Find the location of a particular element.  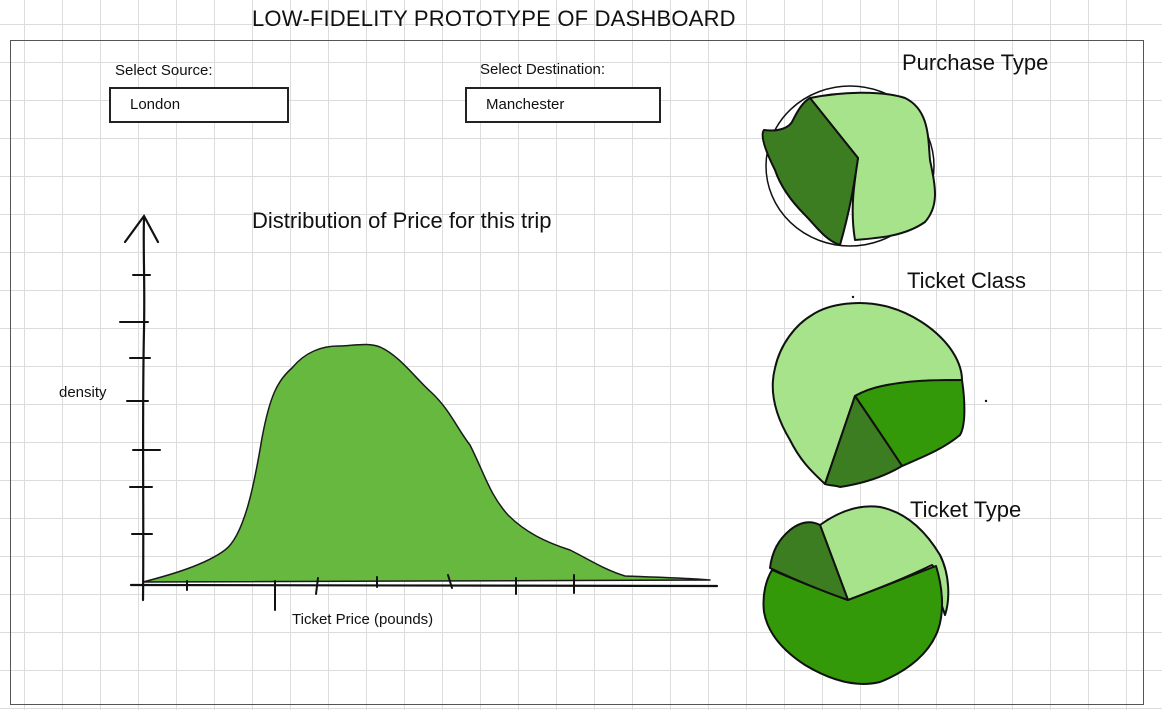

destination-select: Manchester is located at coordinates (563, 105).